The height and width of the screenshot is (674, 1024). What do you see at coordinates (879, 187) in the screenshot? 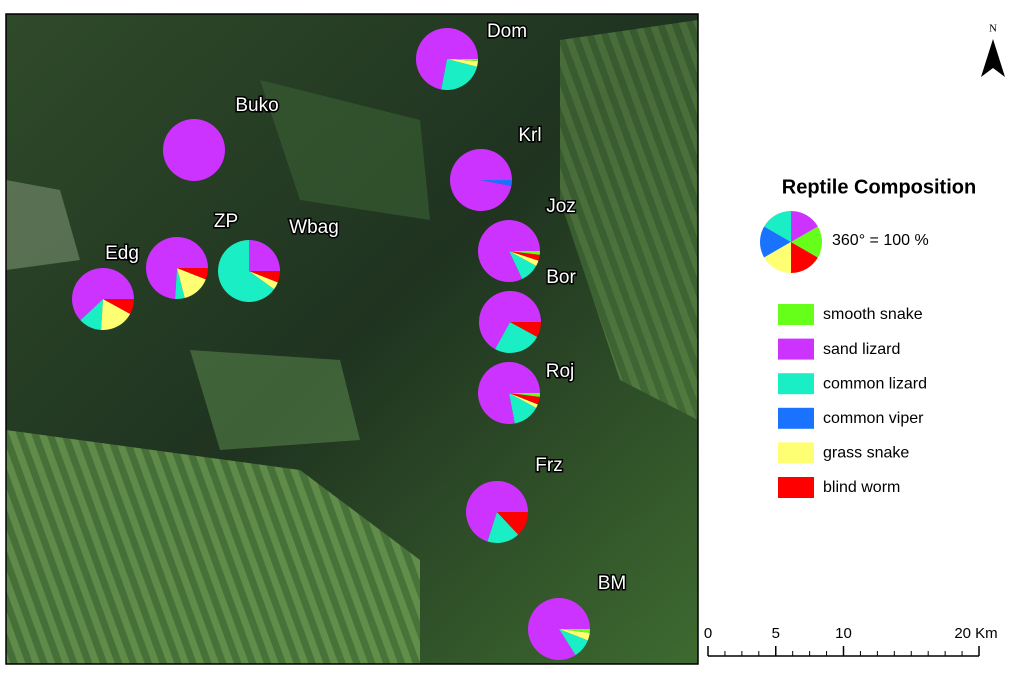
I see `legend-title: Reptile Composition` at bounding box center [879, 187].